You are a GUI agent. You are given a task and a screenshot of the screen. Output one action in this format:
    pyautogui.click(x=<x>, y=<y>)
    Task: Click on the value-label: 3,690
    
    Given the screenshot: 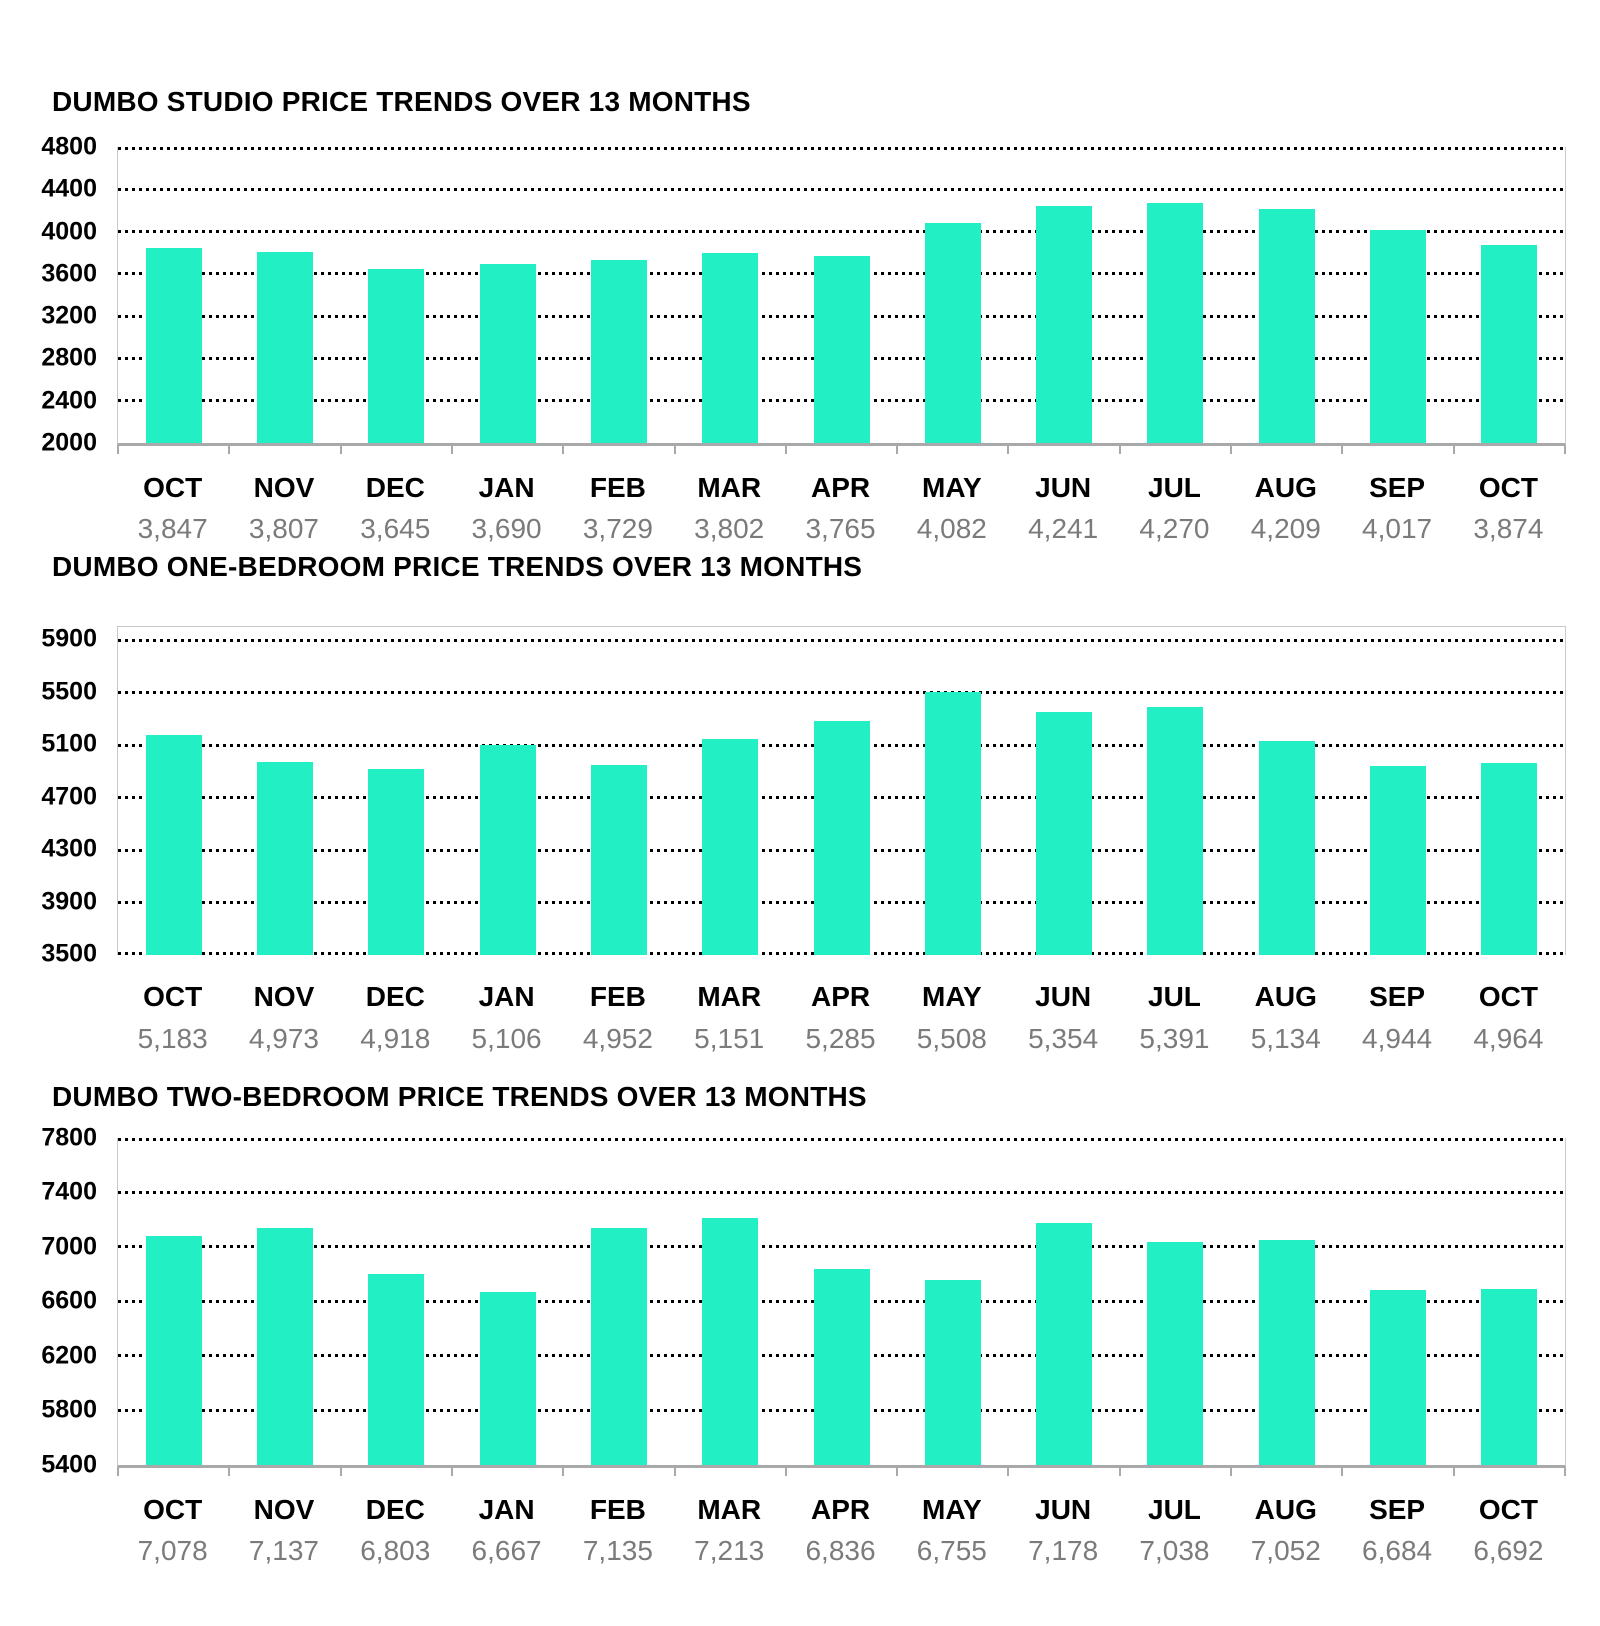 What is the action you would take?
    pyautogui.click(x=506, y=529)
    